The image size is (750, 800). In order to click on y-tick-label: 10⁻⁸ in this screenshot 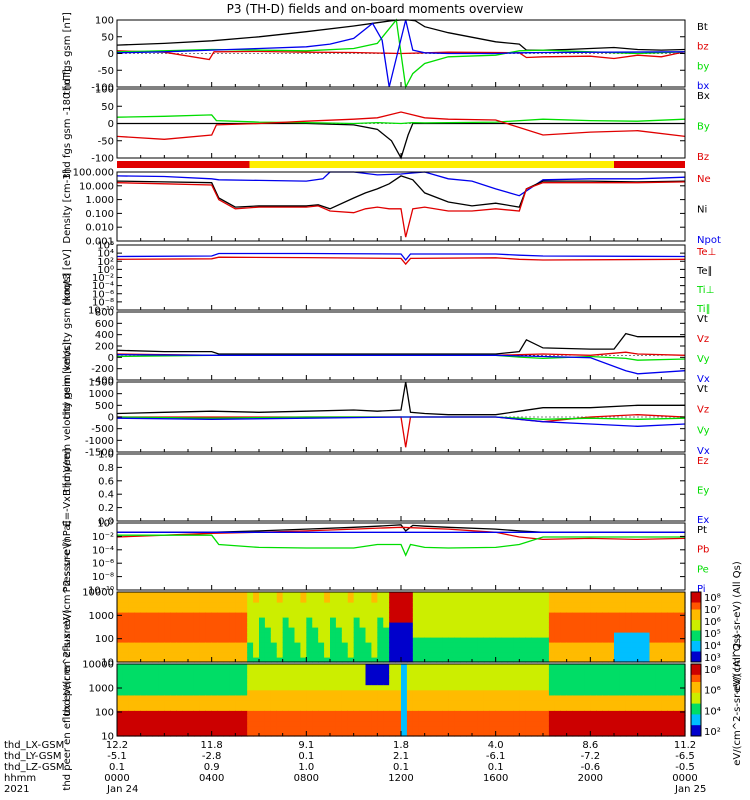, I will do `click(103, 302)`.